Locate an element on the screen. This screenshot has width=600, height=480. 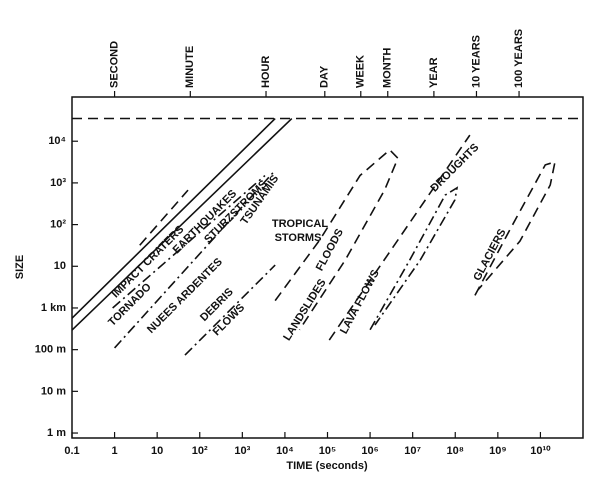
y-axis-label: SIZE is located at coordinates (20, 267).